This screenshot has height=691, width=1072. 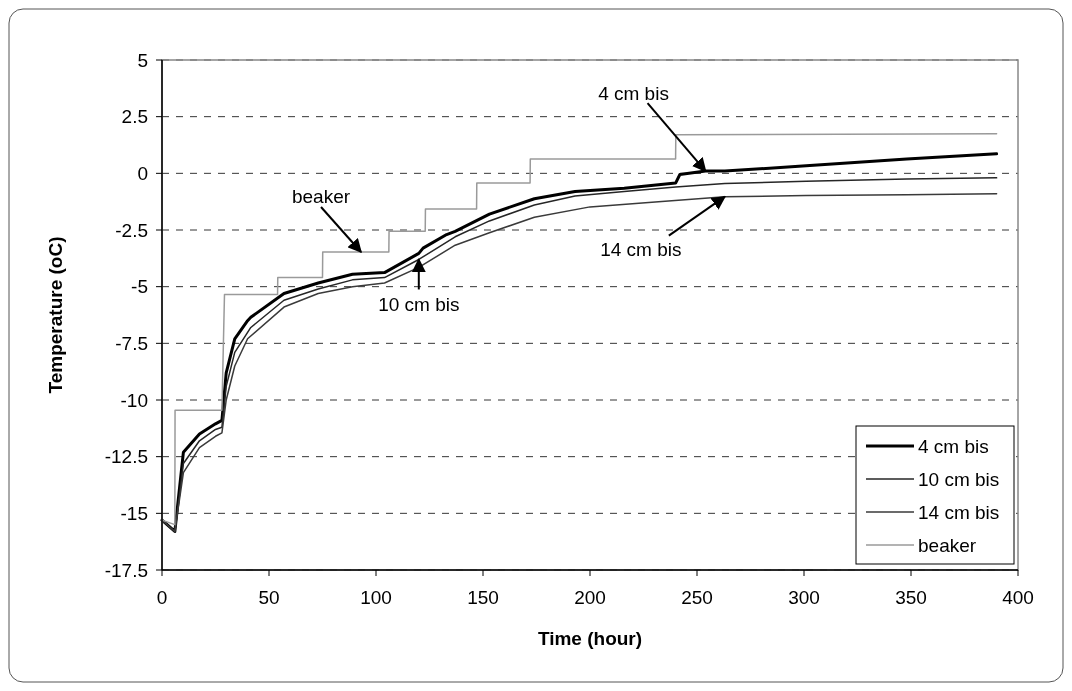 I want to click on y-tick-label: -7.5, so click(x=131, y=343).